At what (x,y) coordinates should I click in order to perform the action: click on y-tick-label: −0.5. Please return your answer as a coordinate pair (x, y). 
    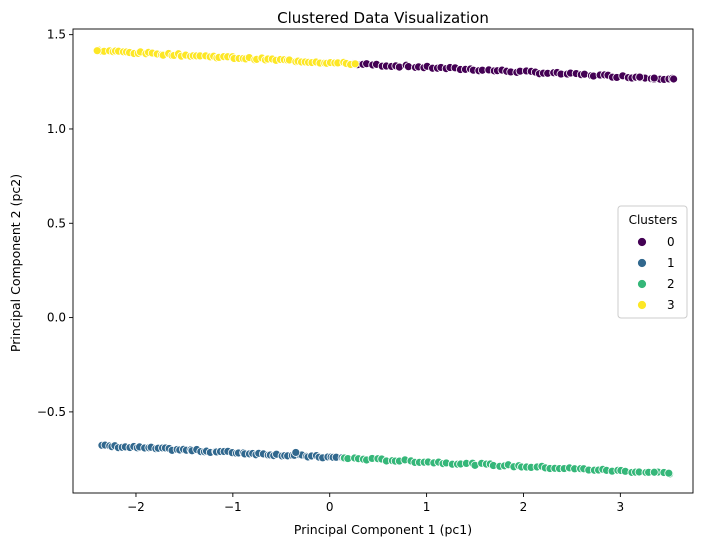
    Looking at the image, I should click on (51, 412).